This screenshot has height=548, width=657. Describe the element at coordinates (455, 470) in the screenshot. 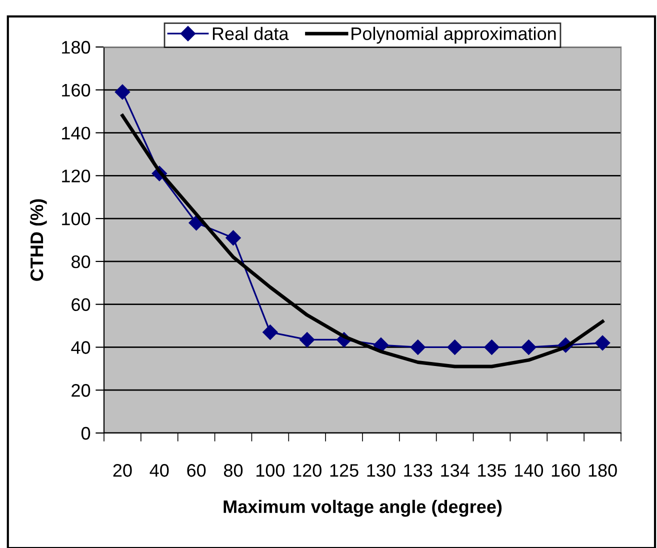

I see `x-tick-label: 134` at that location.